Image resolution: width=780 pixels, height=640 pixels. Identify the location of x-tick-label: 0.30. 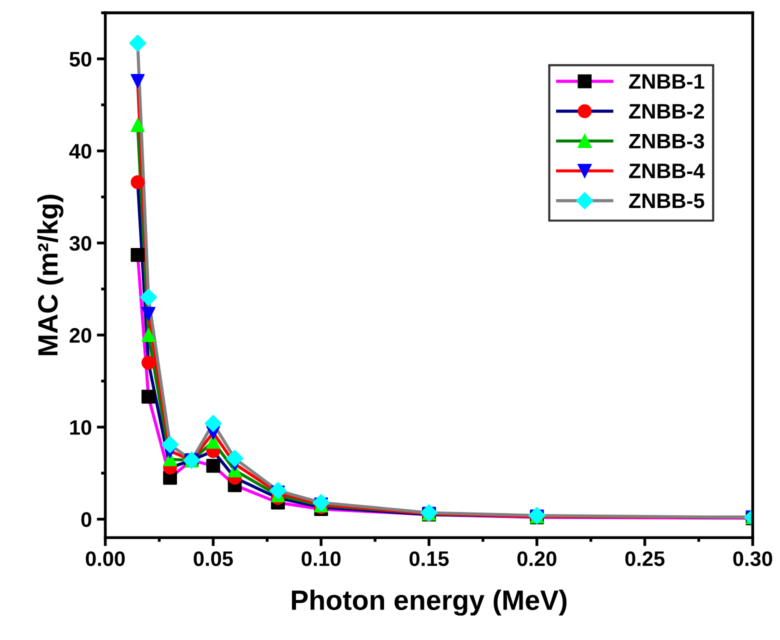
(752, 558).